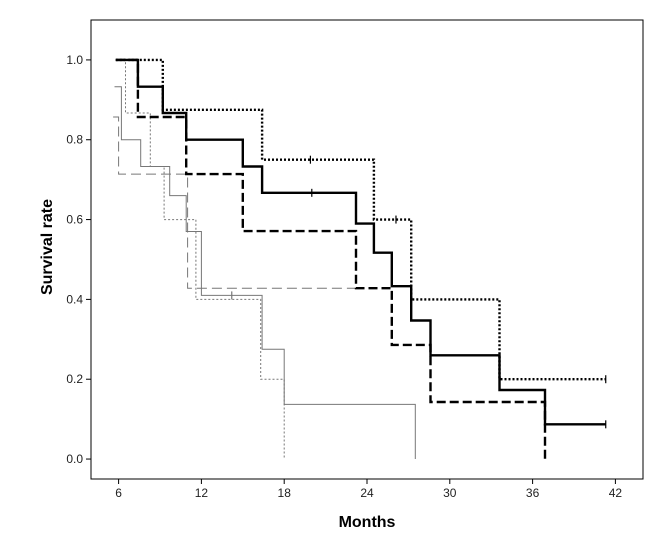  I want to click on y-tick-label: 0.0, so click(74, 459).